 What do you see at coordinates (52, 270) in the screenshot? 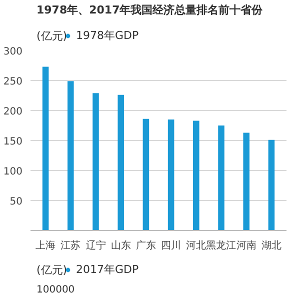
I see `text: (亿元)` at bounding box center [52, 270].